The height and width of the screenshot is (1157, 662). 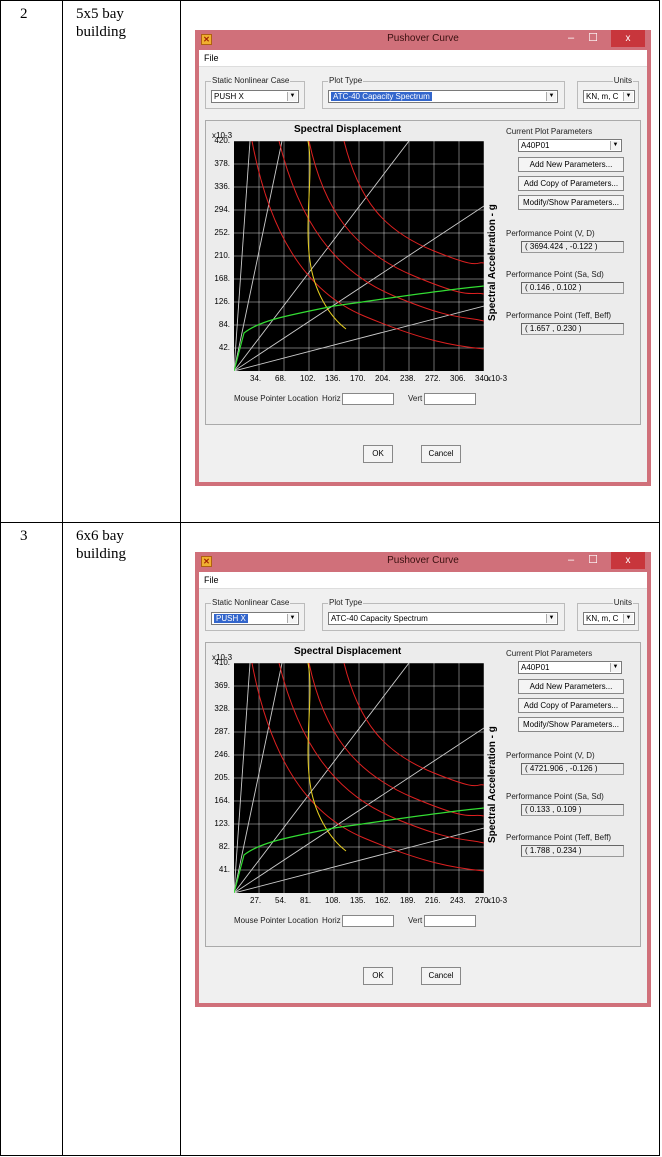 I want to click on pp-teff-label: Performance Point (Teff, Beff), so click(x=559, y=315).